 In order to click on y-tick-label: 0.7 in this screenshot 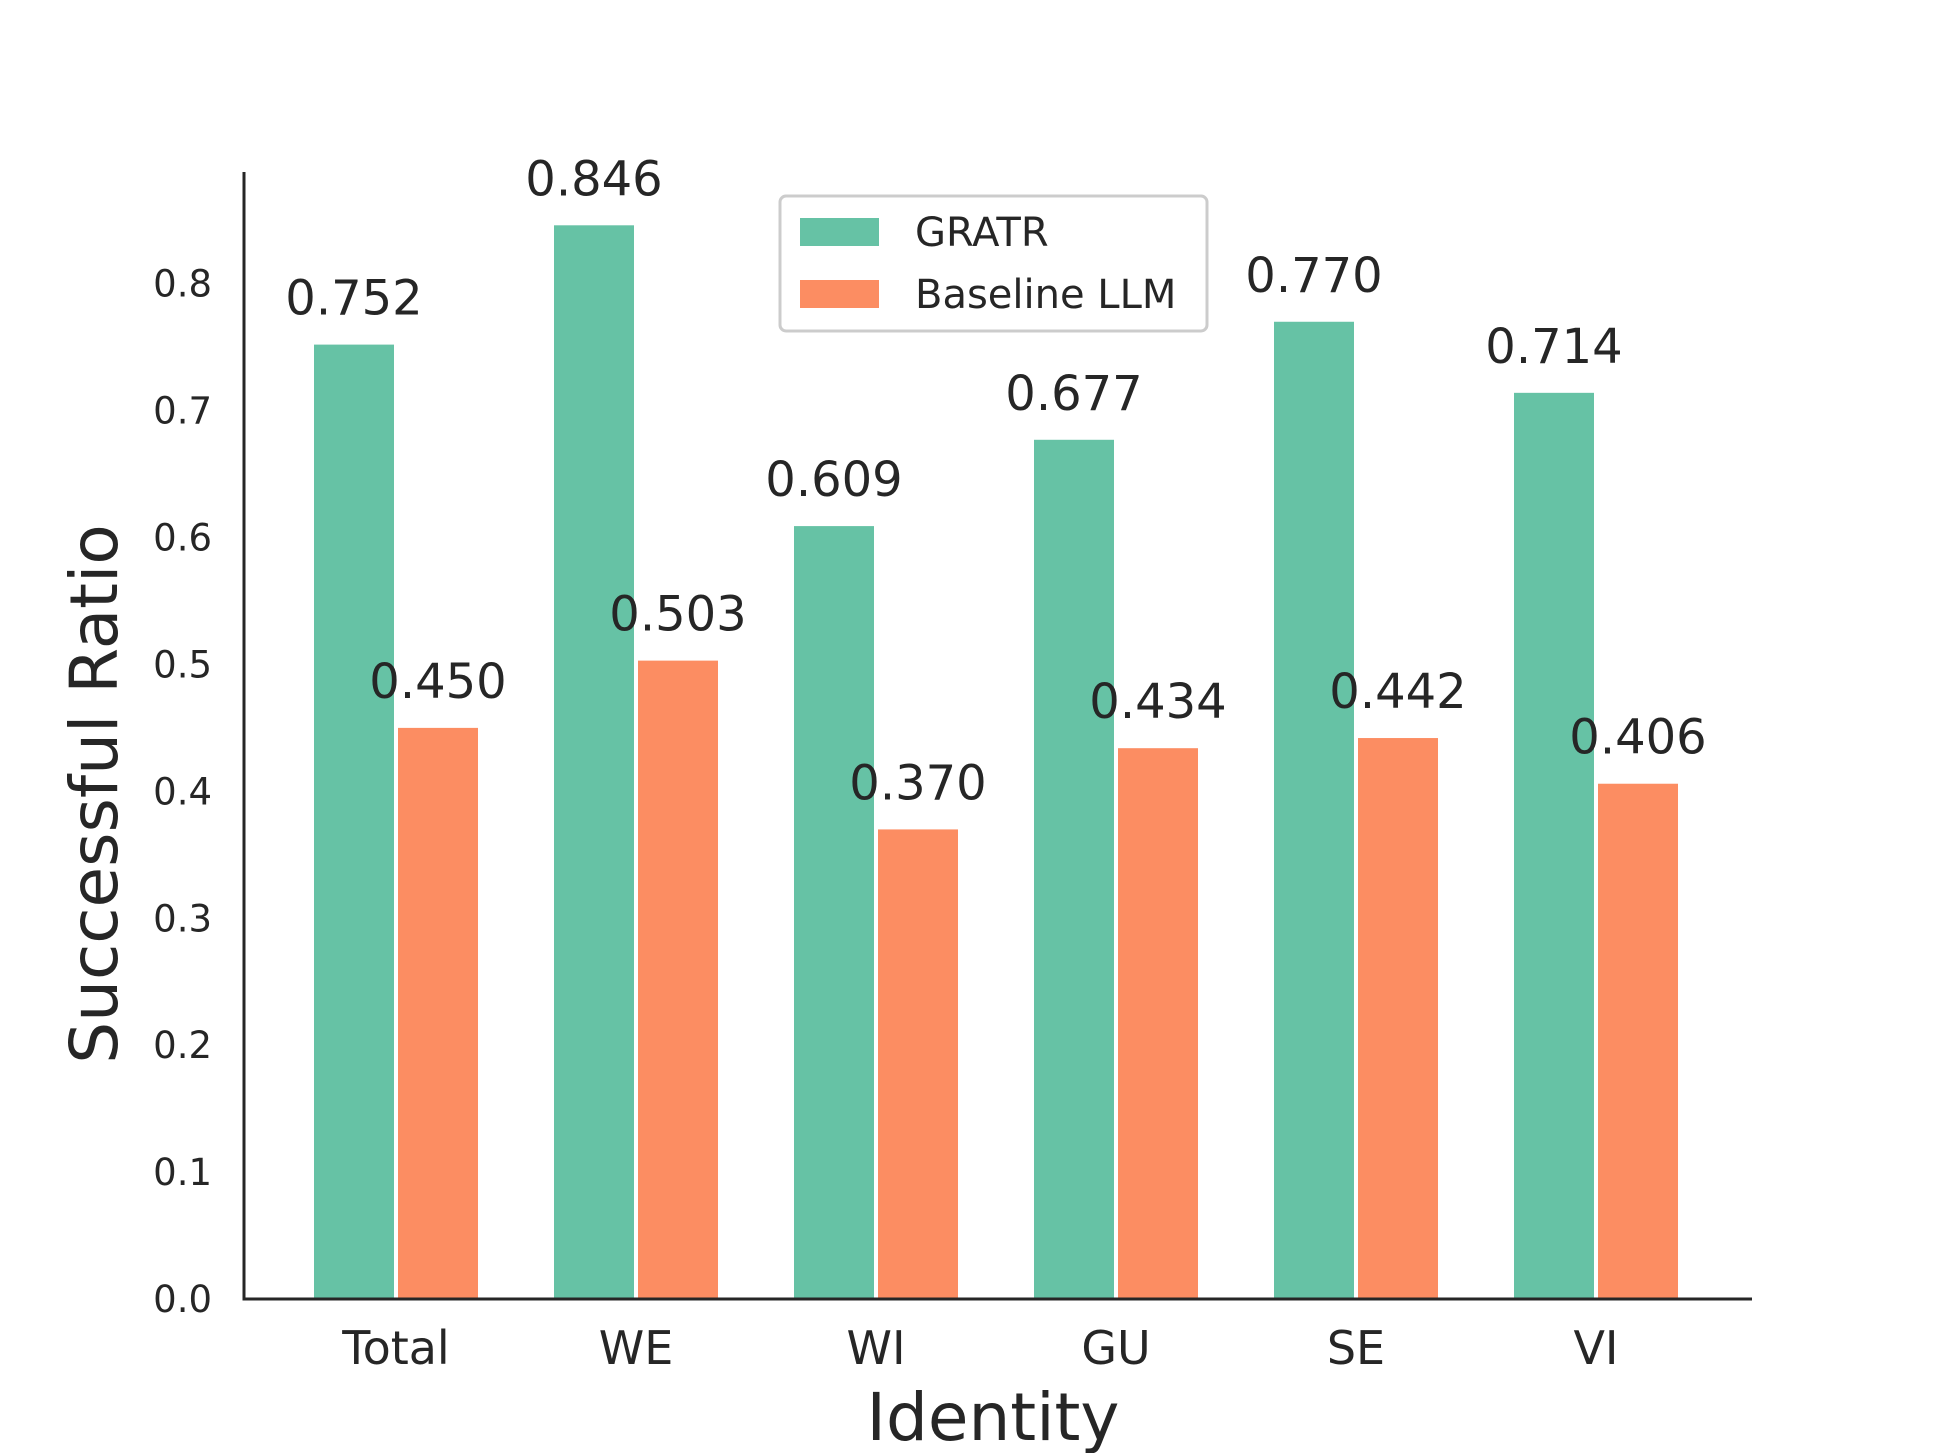, I will do `click(182, 411)`.